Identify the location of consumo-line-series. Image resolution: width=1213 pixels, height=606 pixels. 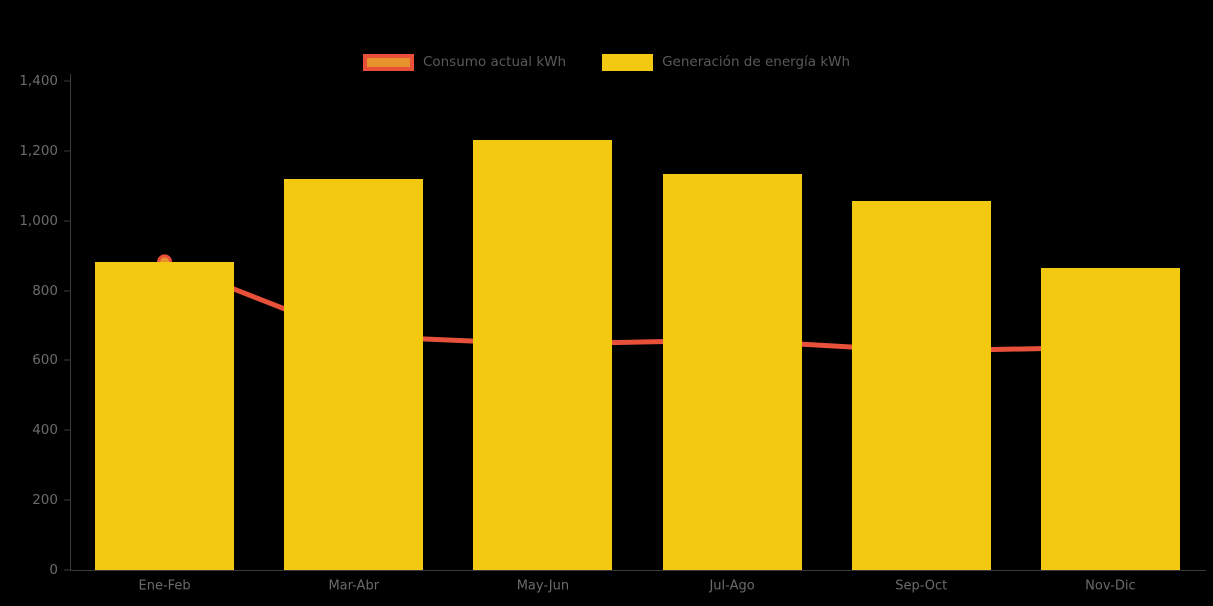
(637, 306).